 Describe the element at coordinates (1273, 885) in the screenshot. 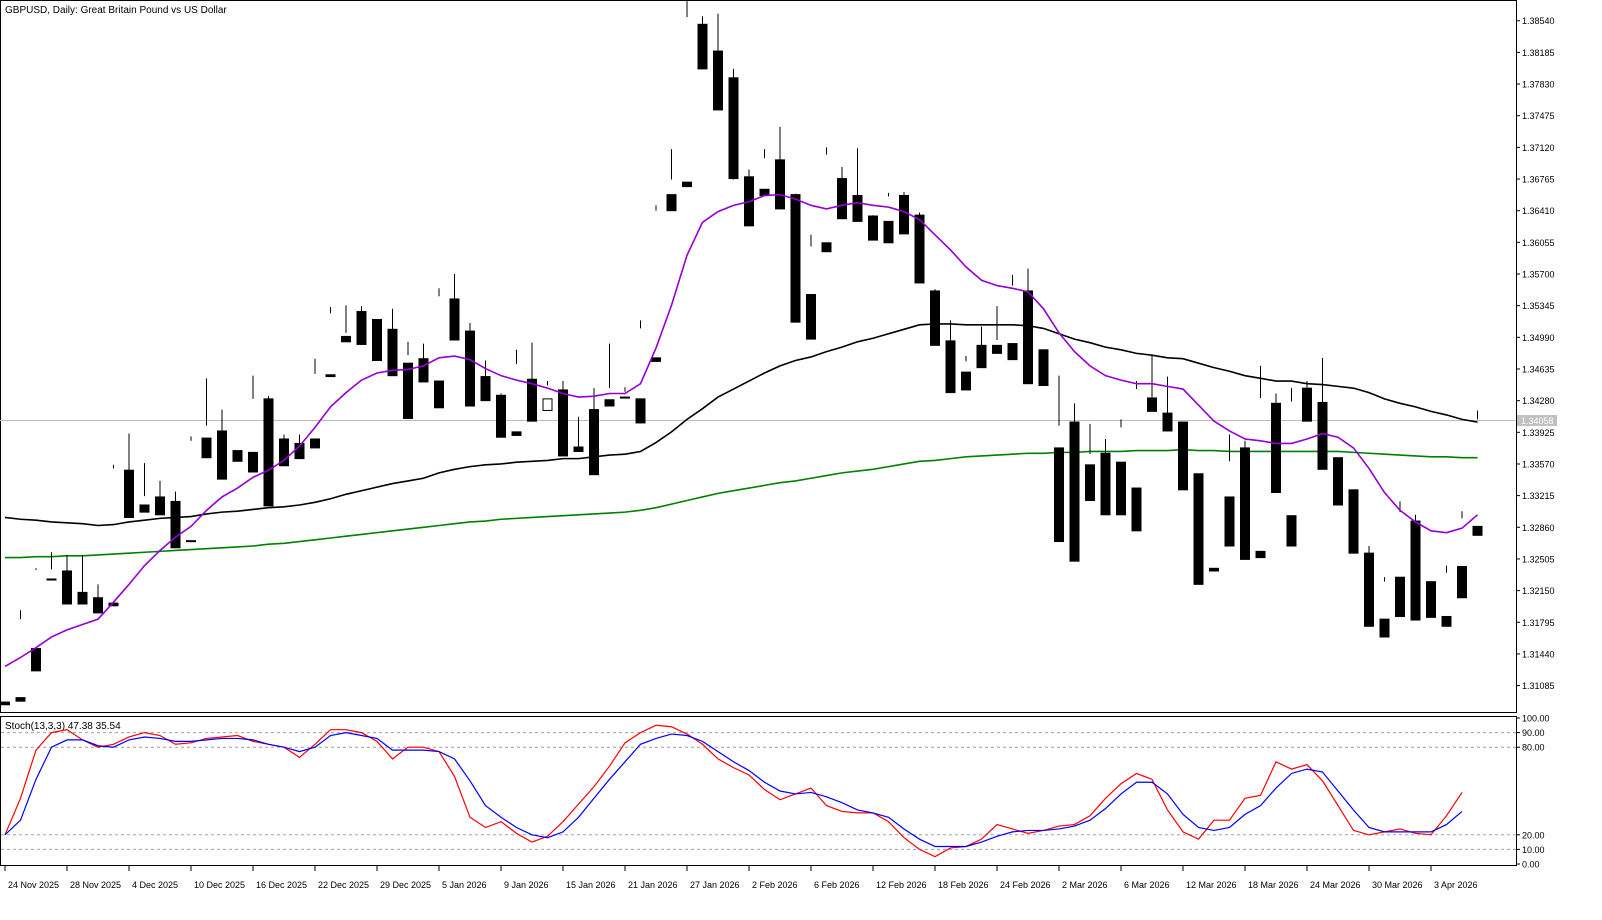

I see `time-tick-label: 18 Mar 2026` at that location.